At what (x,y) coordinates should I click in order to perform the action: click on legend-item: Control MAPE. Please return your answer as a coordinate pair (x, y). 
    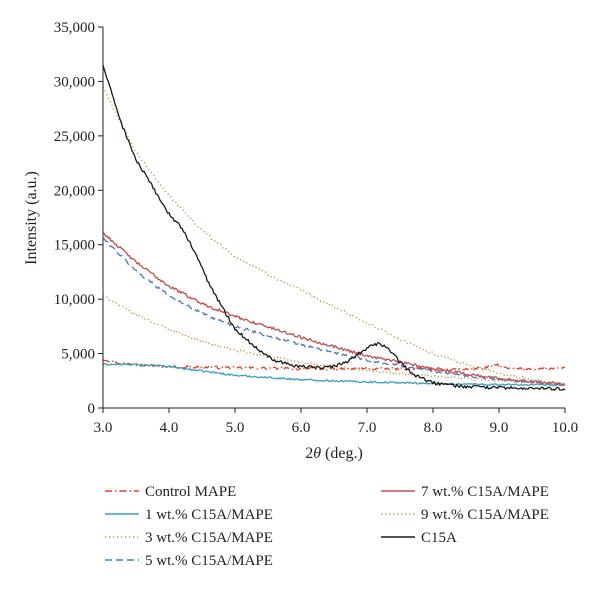
    Looking at the image, I should click on (170, 492).